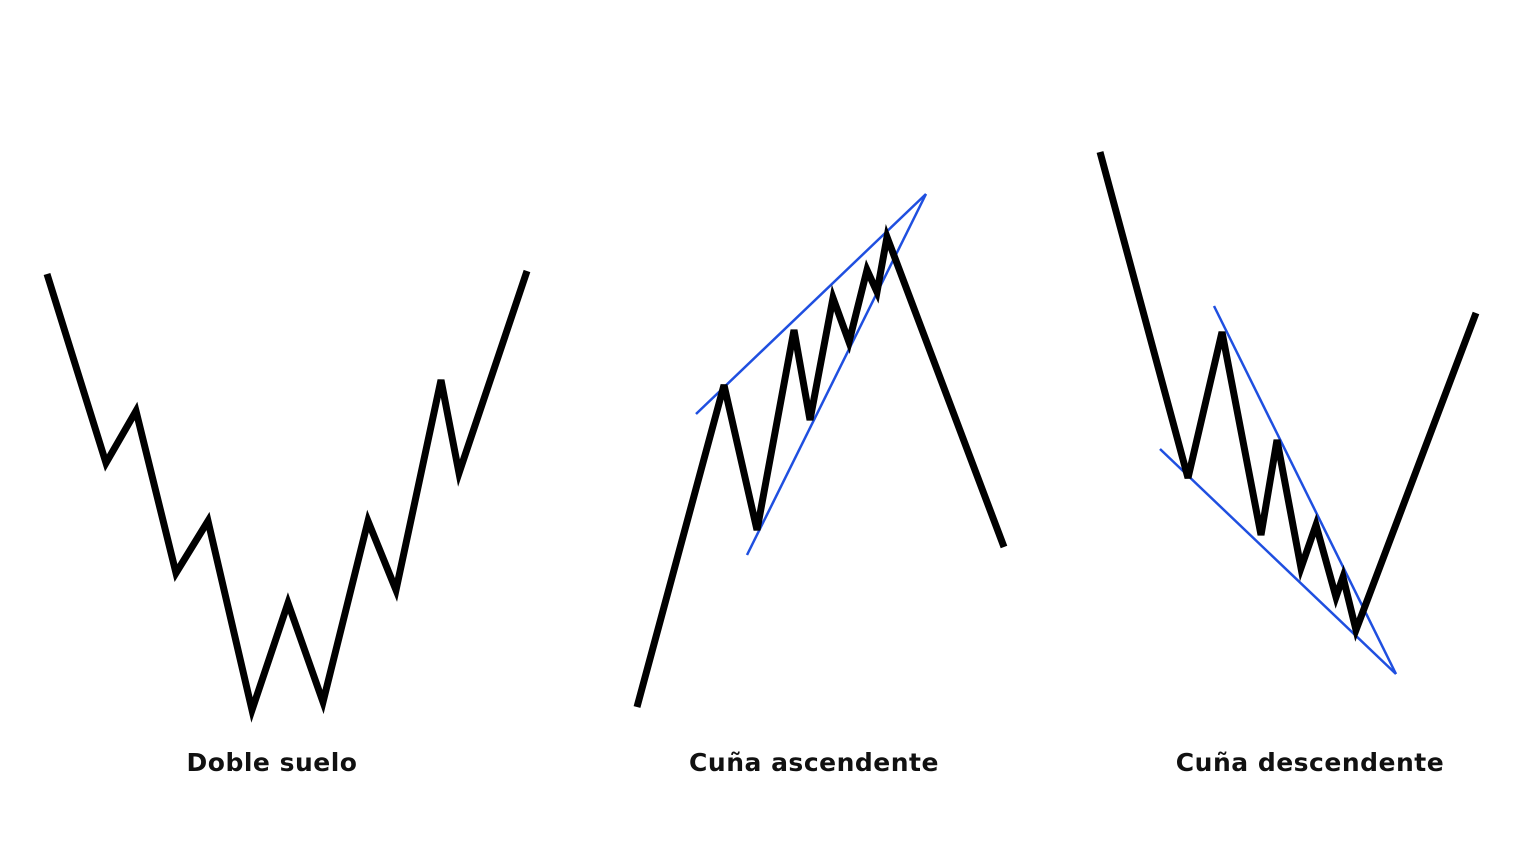 This screenshot has height=864, width=1536. I want to click on falling-wedge-upper-trendline, so click(1305, 490).